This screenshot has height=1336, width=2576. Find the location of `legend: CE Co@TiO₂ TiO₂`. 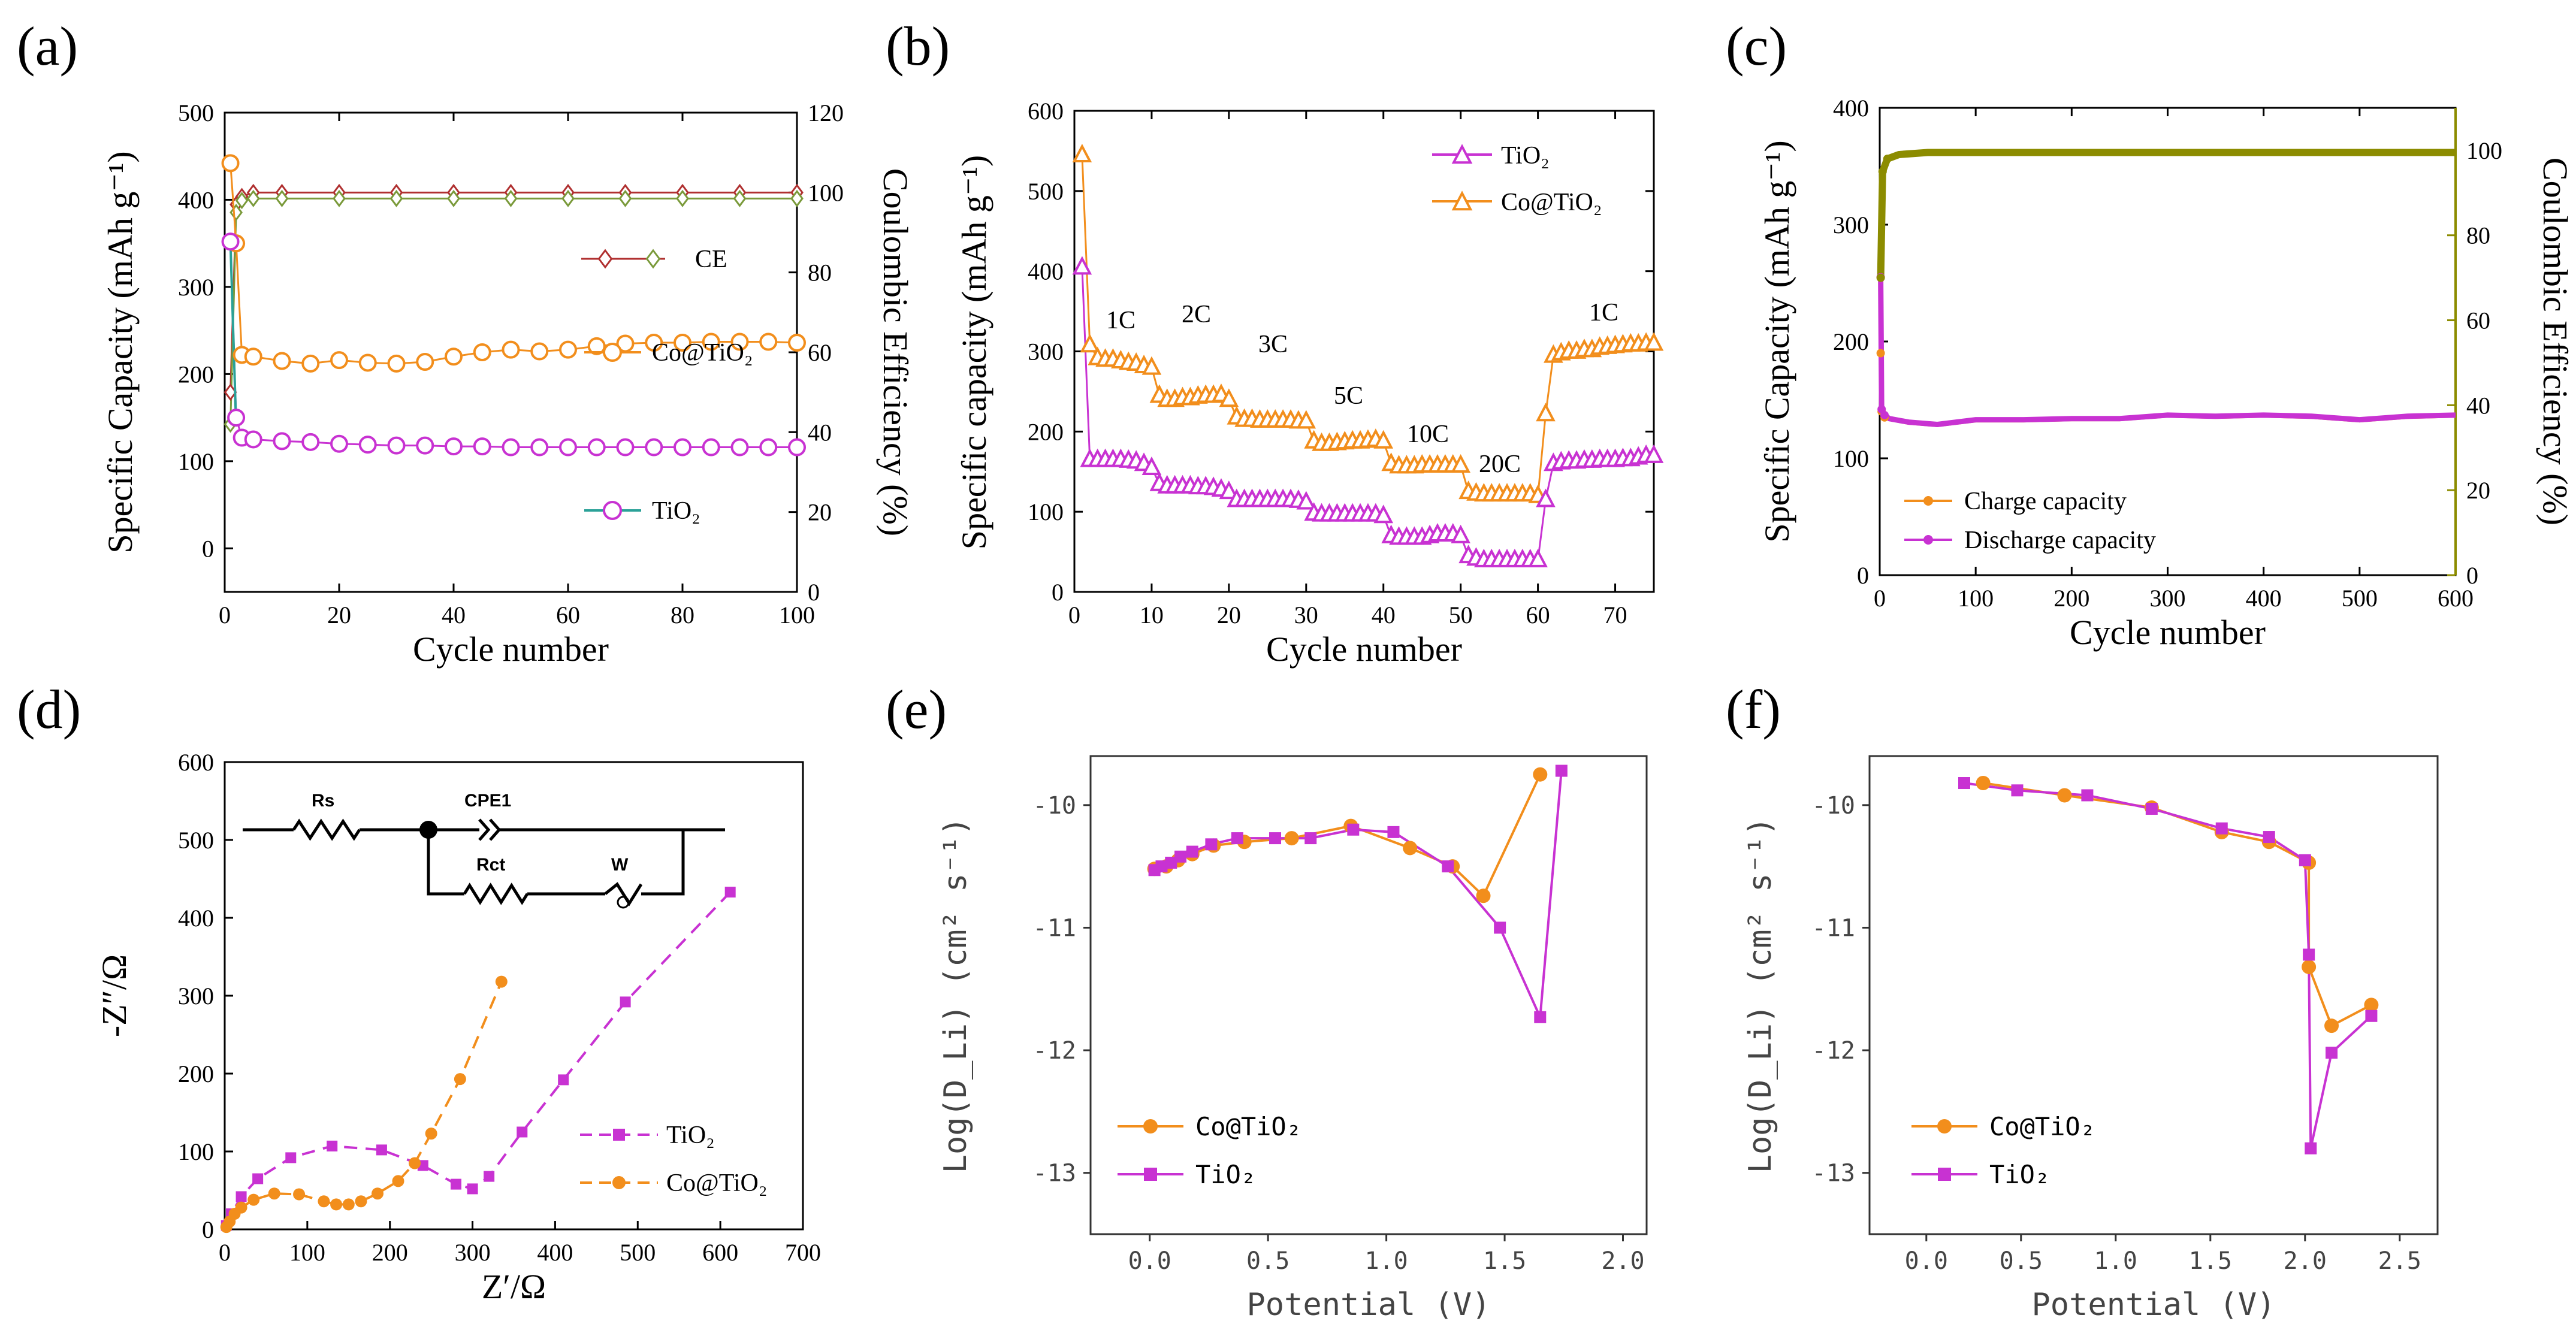

legend: CE Co@TiO₂ TiO₂ is located at coordinates (667, 385).